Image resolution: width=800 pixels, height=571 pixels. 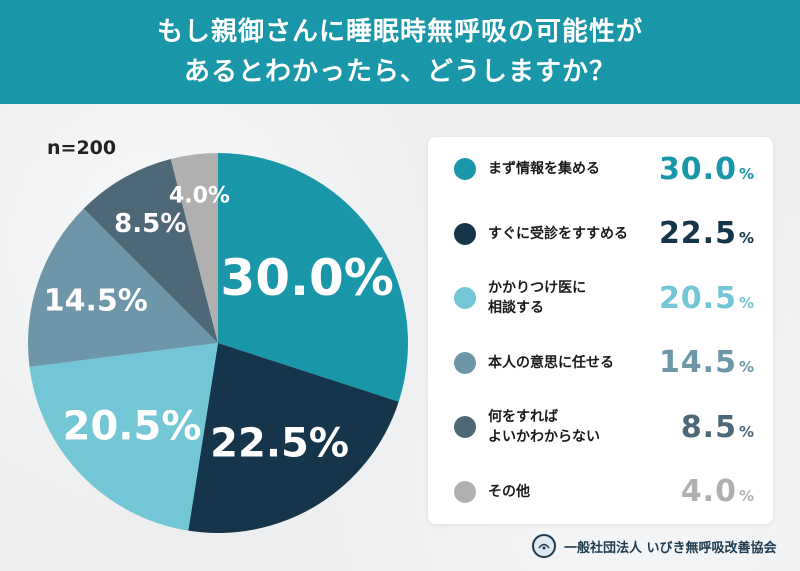 What do you see at coordinates (697, 234) in the screenshot?
I see `legend-value-number-1: 22.5` at bounding box center [697, 234].